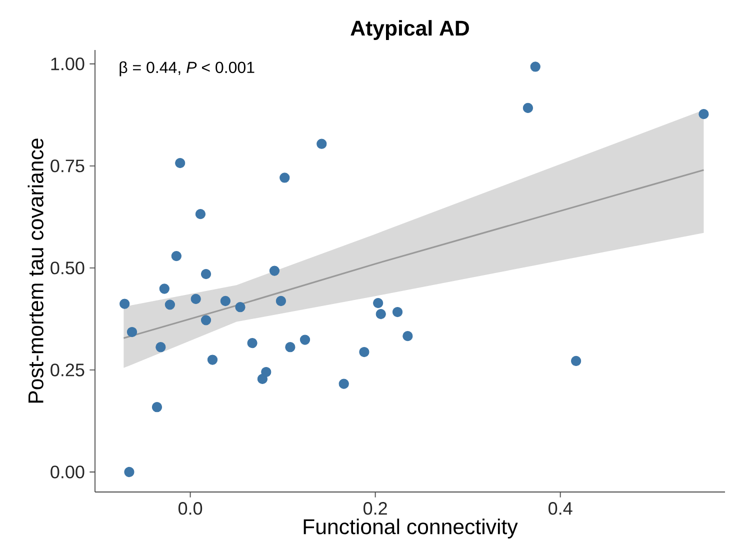  I want to click on y-tick-label: 0.50, so click(67, 268).